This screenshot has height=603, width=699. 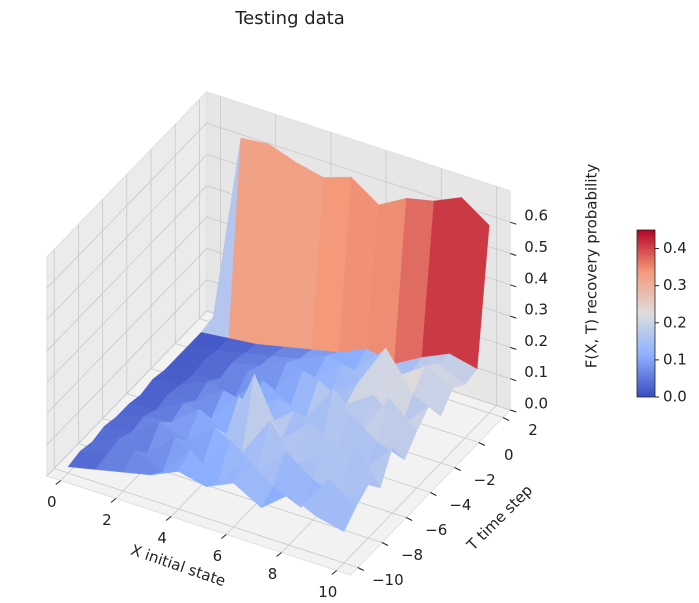 I want to click on y-tick-label: −4, so click(x=460, y=505).